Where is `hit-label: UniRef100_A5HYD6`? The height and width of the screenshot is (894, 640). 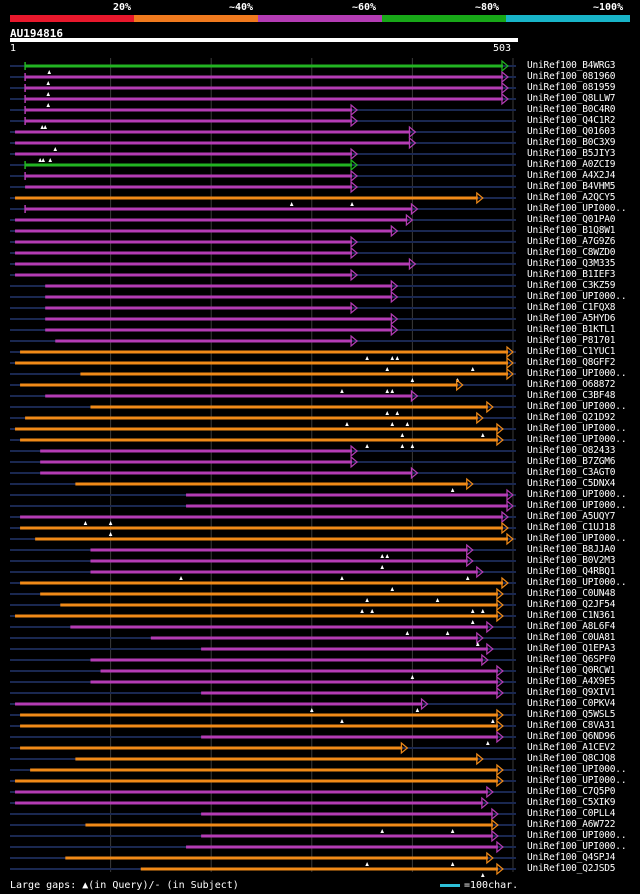 hit-label: UniRef100_A5HYD6 is located at coordinates (571, 318).